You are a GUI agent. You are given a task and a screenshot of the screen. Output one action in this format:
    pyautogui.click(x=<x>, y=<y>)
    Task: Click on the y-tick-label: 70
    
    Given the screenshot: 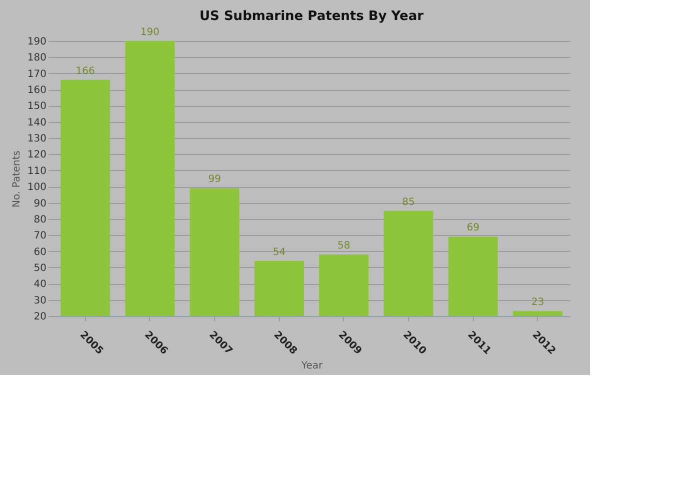 What is the action you would take?
    pyautogui.click(x=40, y=236)
    